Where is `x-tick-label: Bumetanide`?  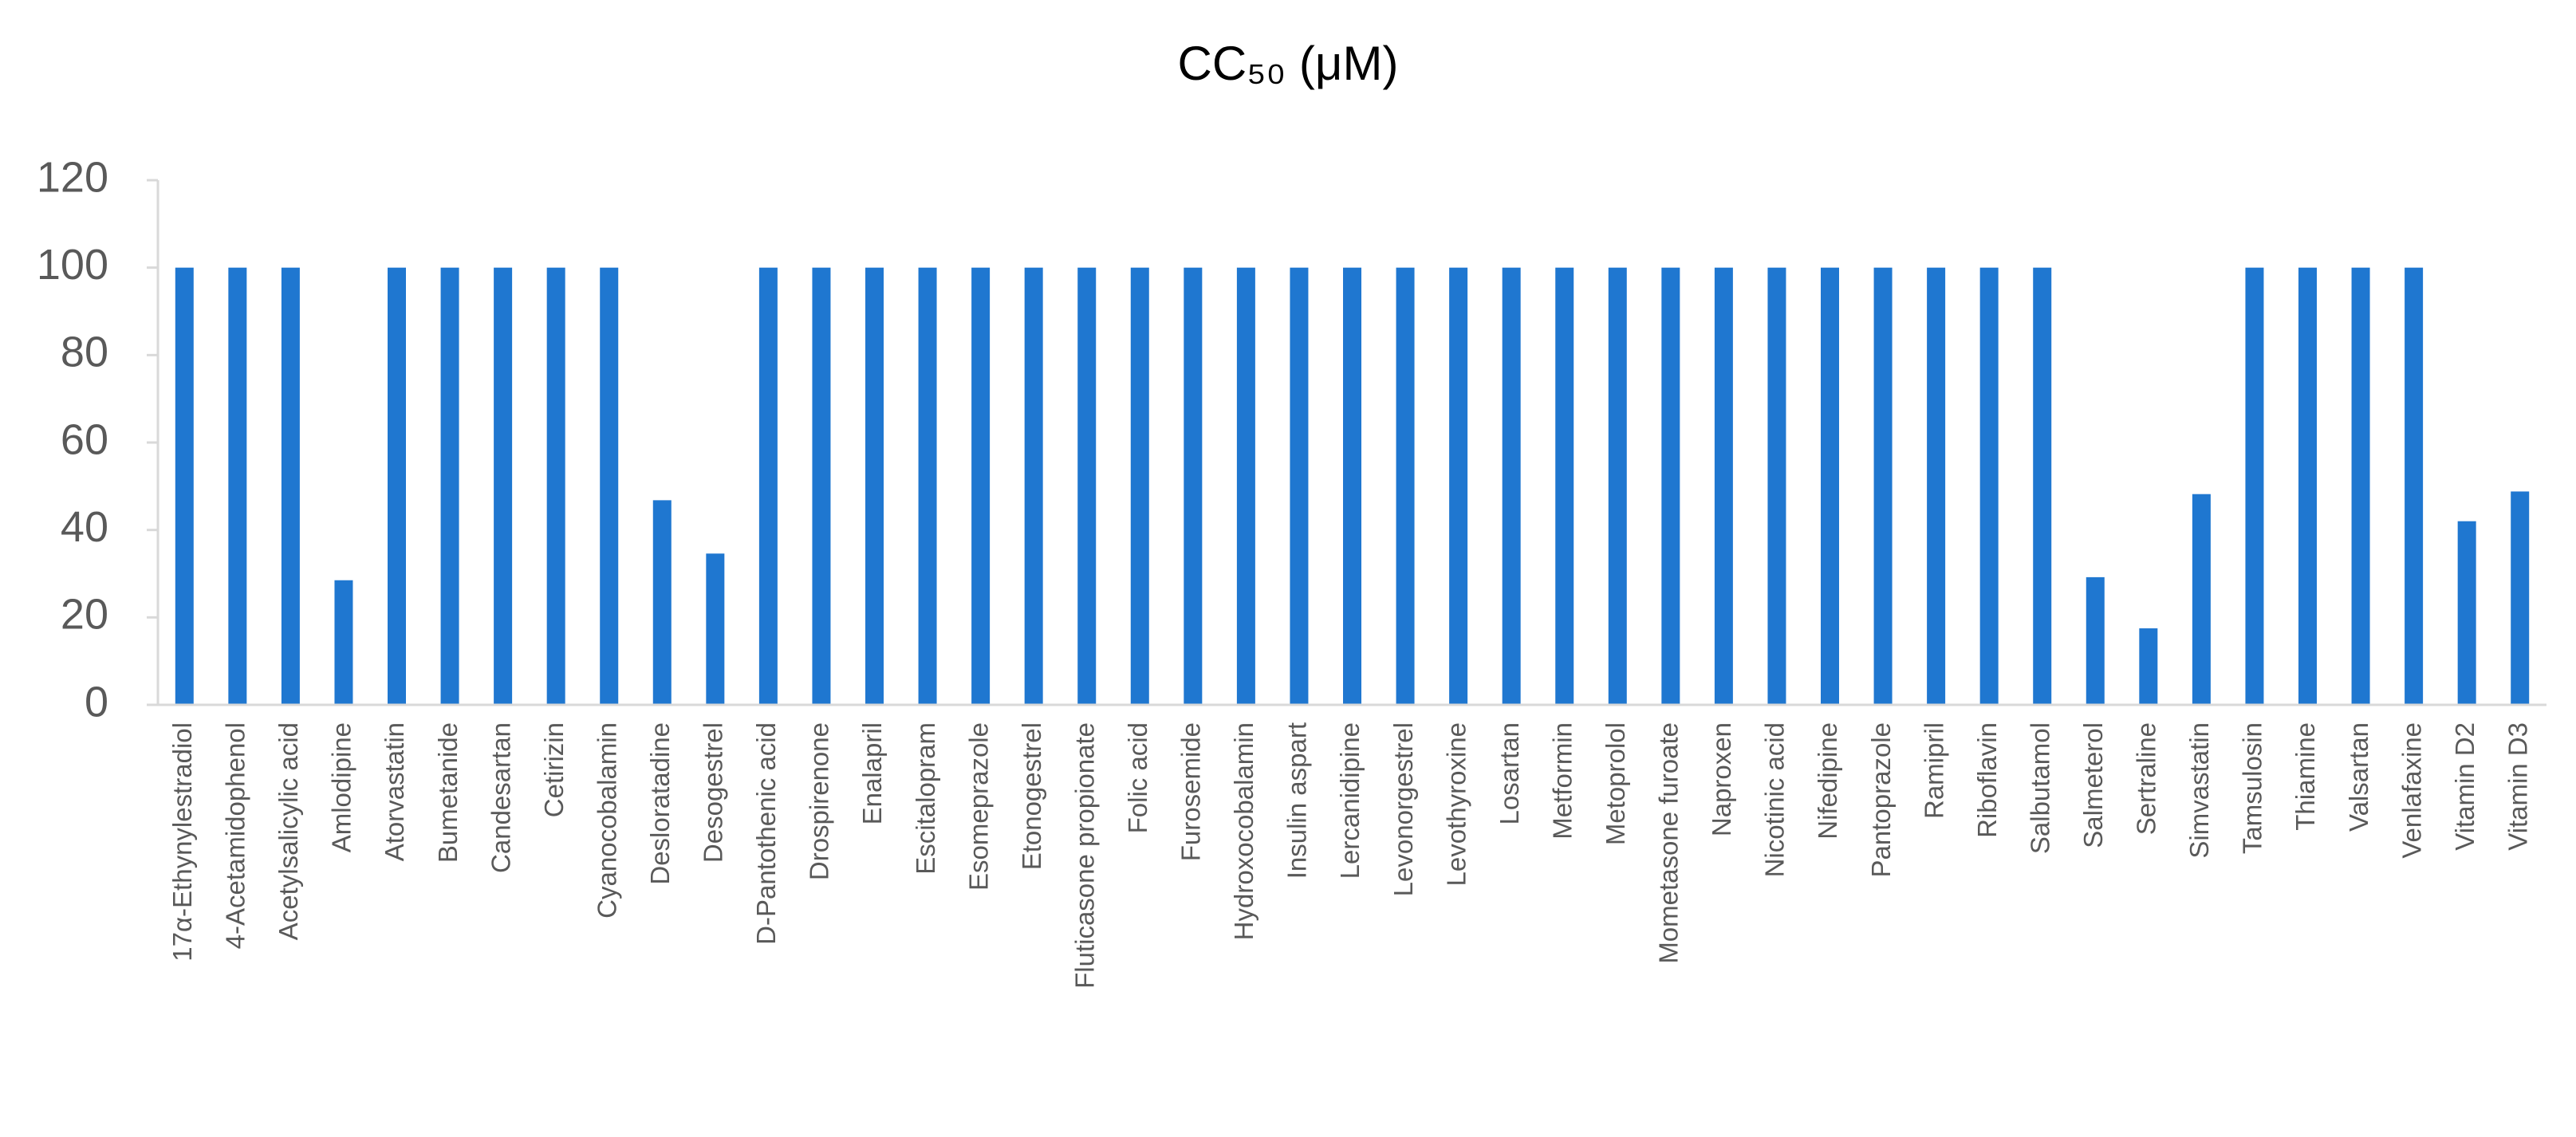 x-tick-label: Bumetanide is located at coordinates (448, 792).